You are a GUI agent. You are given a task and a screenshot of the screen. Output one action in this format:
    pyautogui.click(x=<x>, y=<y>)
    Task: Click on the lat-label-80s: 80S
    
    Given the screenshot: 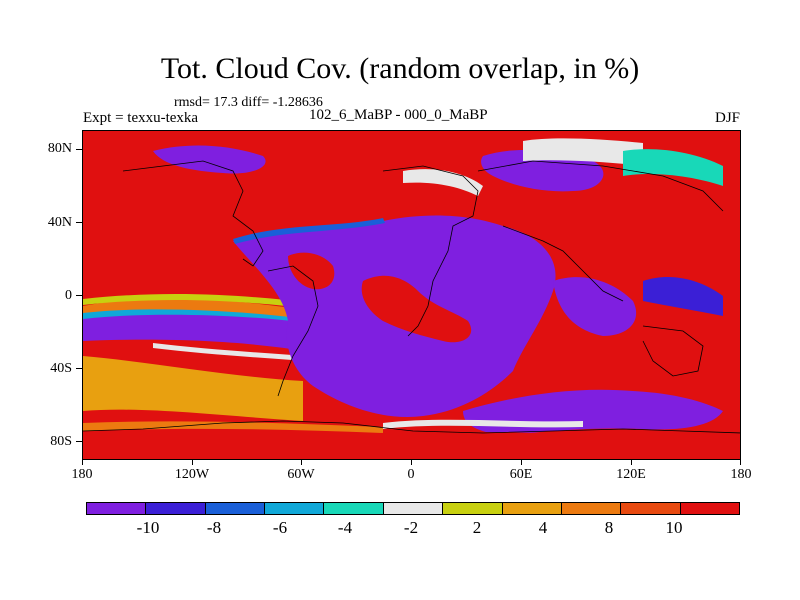 What is the action you would take?
    pyautogui.click(x=61, y=441)
    